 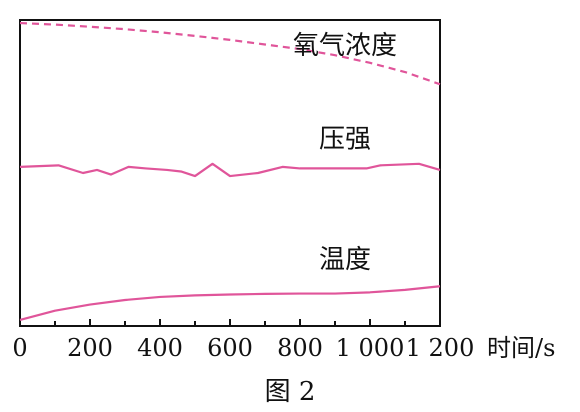 What do you see at coordinates (440, 348) in the screenshot?
I see `x-tick-label: 1 200` at bounding box center [440, 348].